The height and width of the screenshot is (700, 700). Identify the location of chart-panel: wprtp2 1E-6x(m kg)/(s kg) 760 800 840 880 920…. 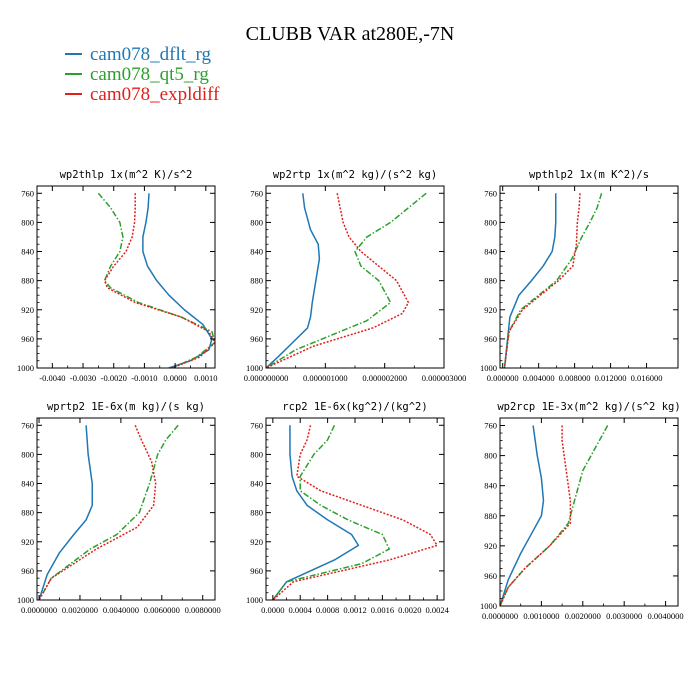
(119, 508).